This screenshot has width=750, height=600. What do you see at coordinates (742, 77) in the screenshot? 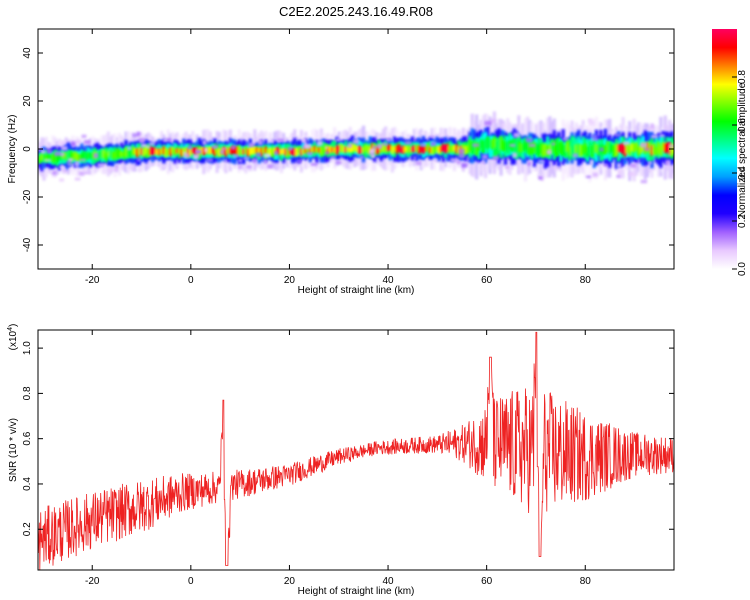
I see `colorbar-tick-label: 0.8` at bounding box center [742, 77].